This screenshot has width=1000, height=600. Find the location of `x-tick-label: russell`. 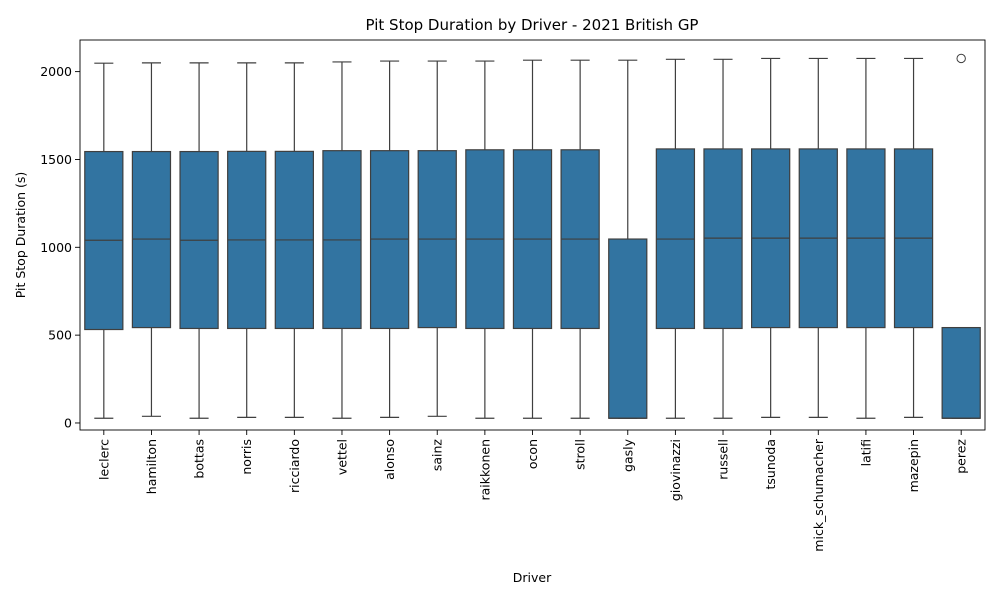

x-tick-label: russell is located at coordinates (723, 459).